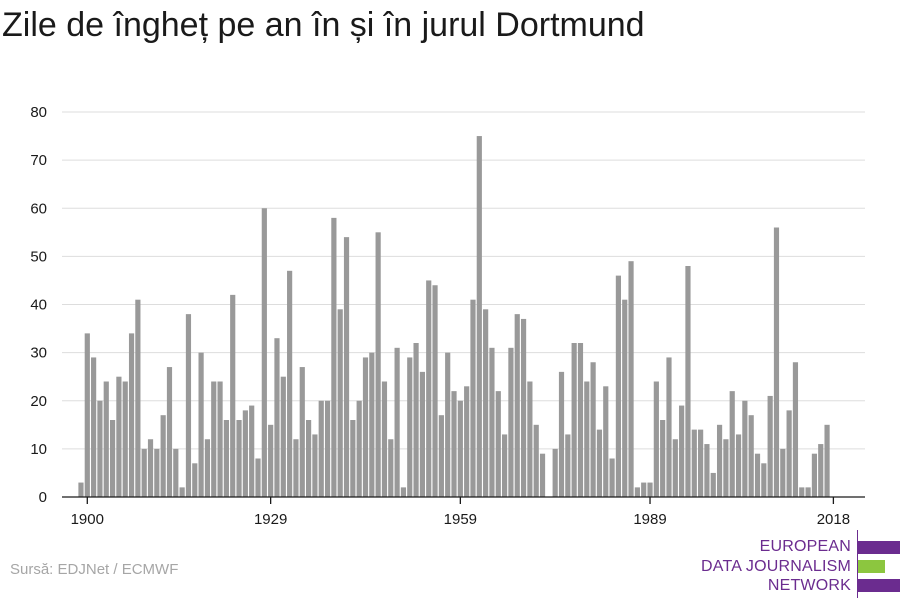 The image size is (900, 600). Describe the element at coordinates (805, 546) in the screenshot. I see `logo-line-european: EUROPEAN` at that location.